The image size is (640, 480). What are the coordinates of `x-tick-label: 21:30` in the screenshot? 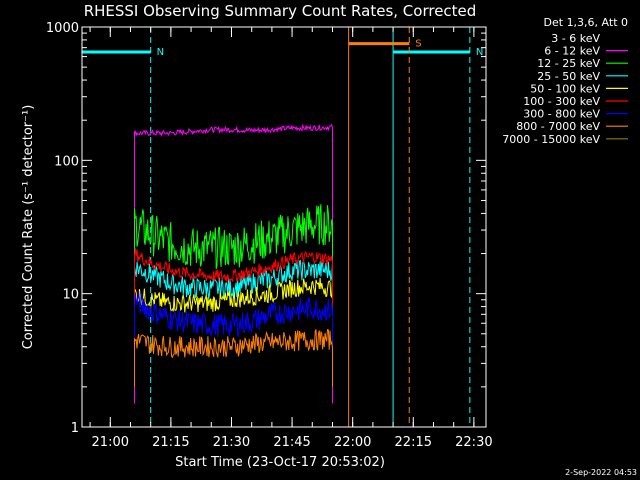 It's located at (231, 442).